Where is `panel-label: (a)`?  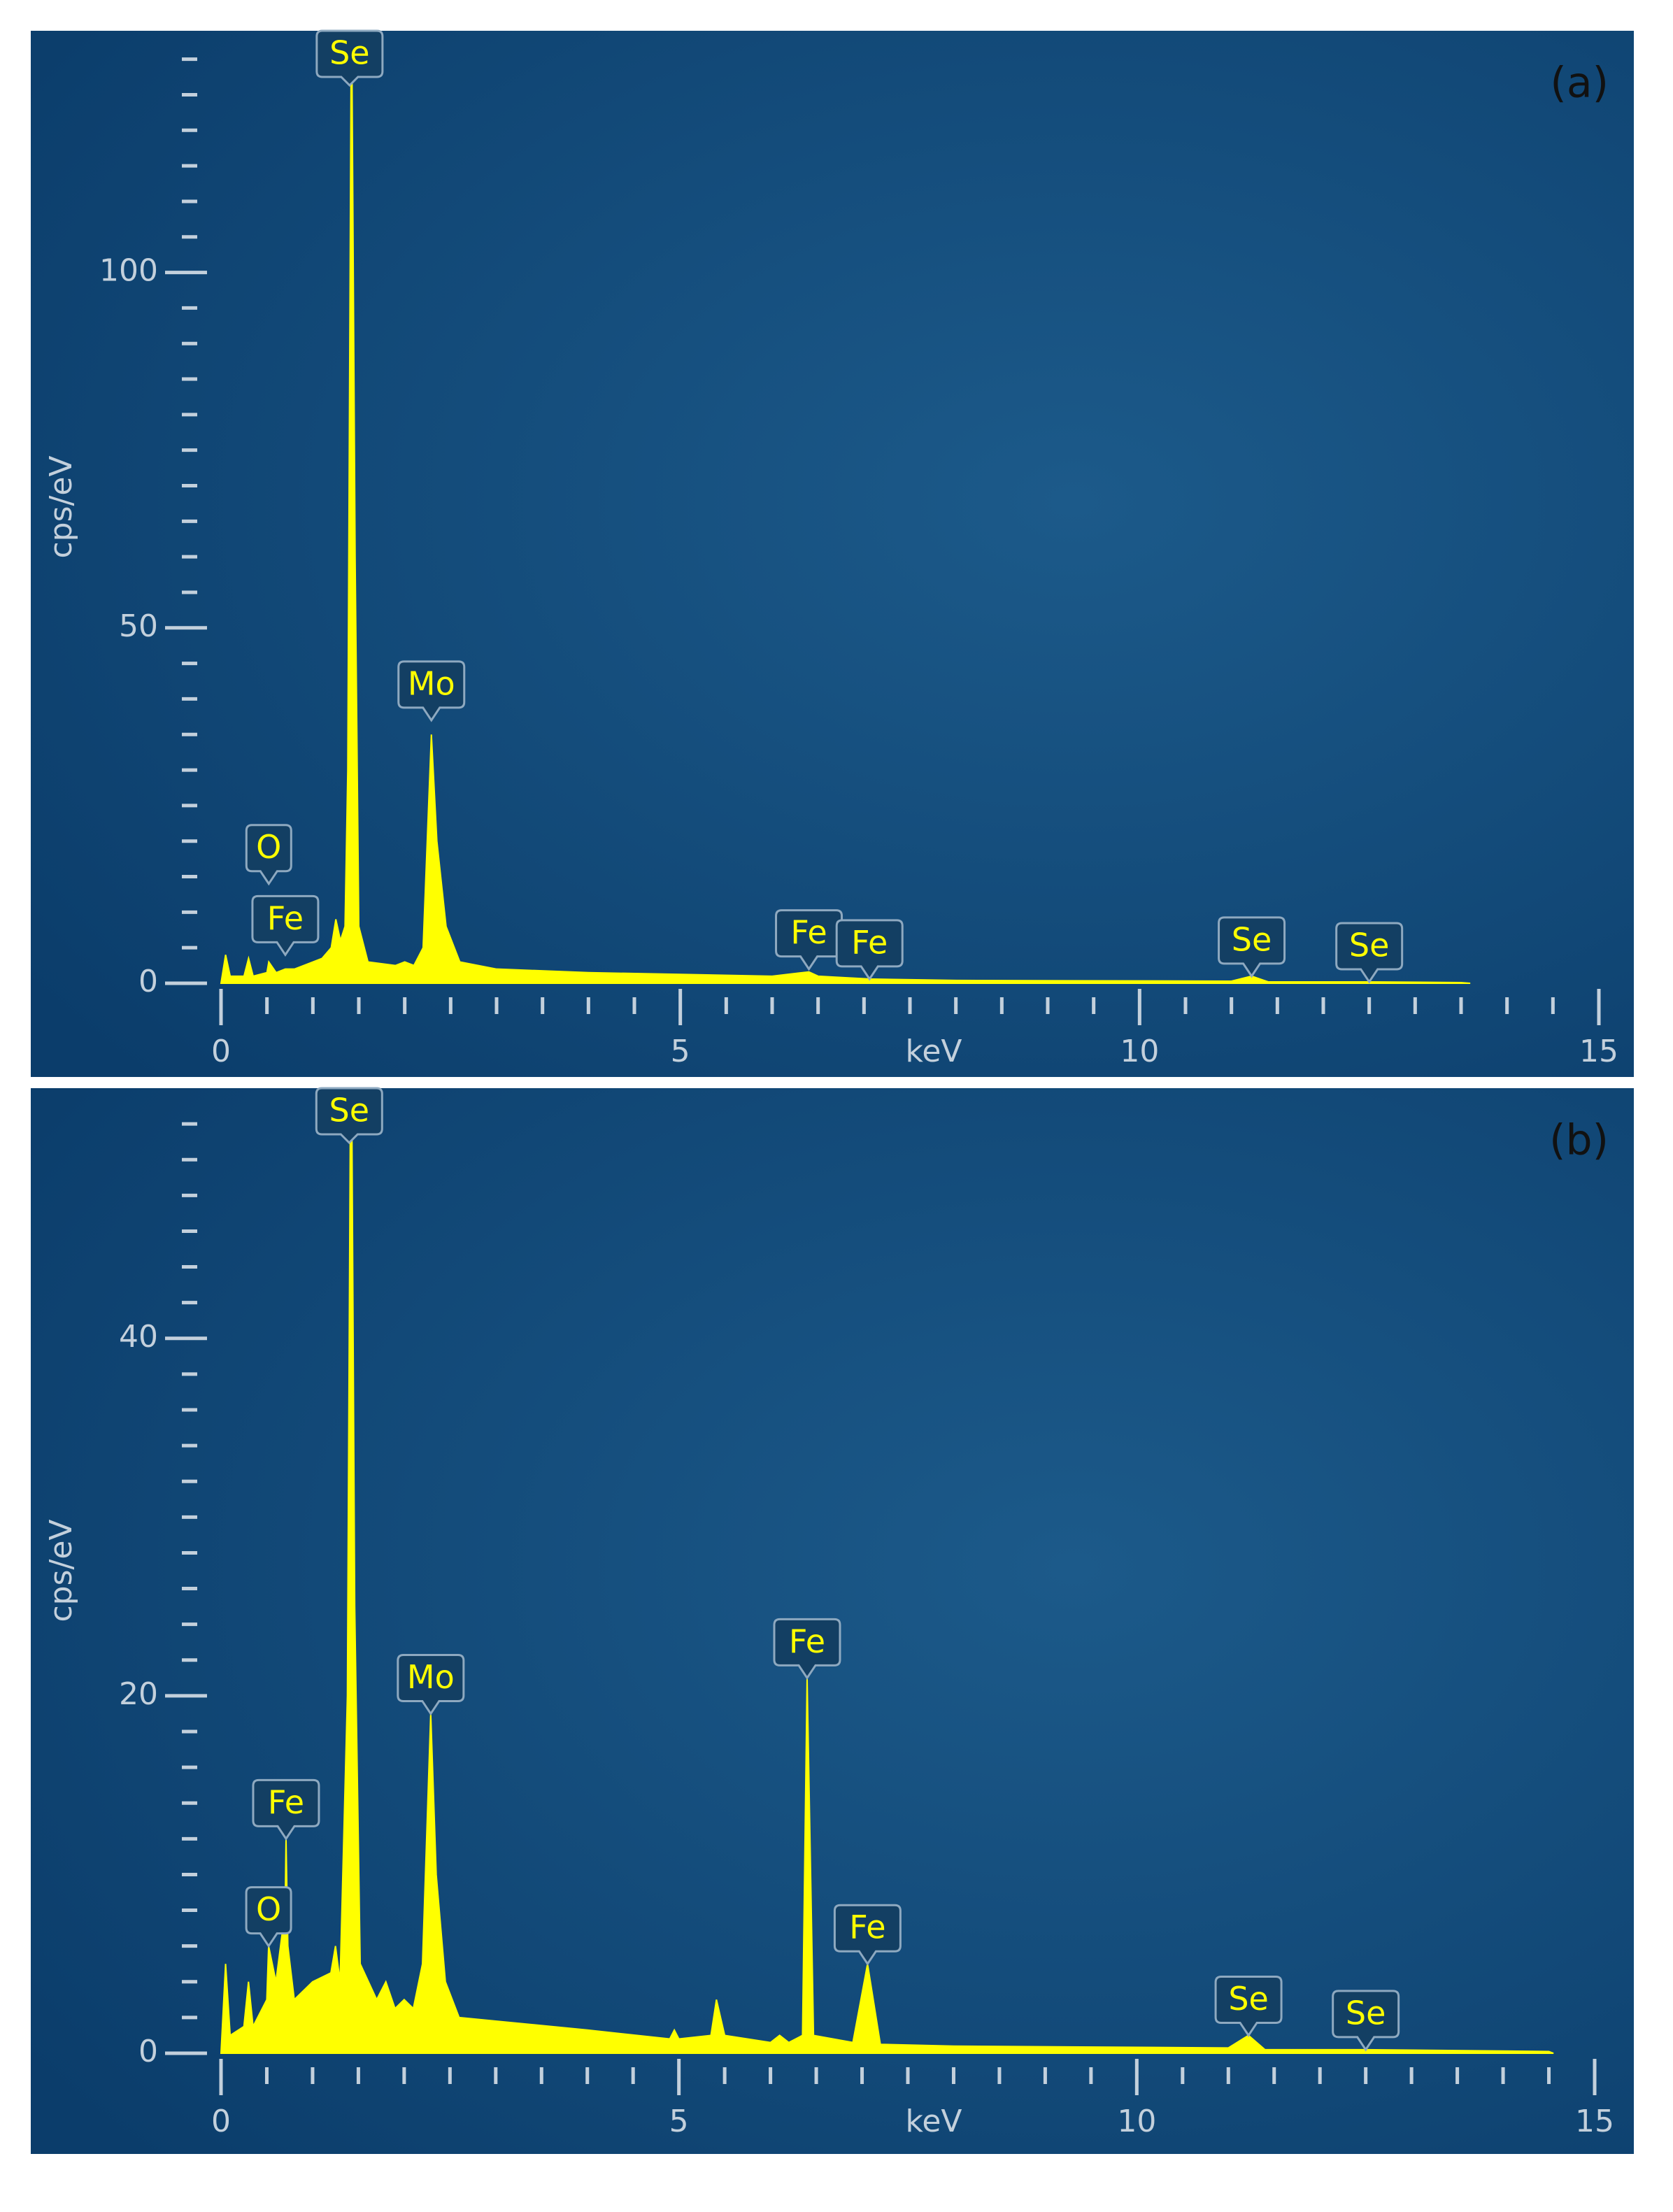
panel-label: (a) is located at coordinates (1579, 83).